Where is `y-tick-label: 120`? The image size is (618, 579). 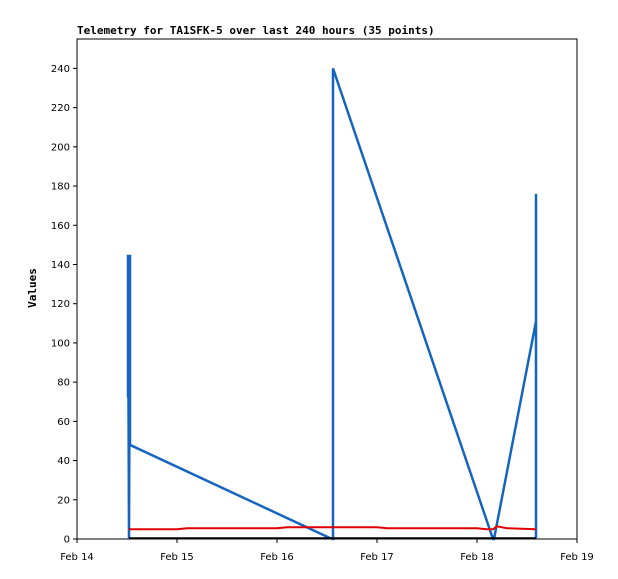
y-tick-label: 120 is located at coordinates (60, 304).